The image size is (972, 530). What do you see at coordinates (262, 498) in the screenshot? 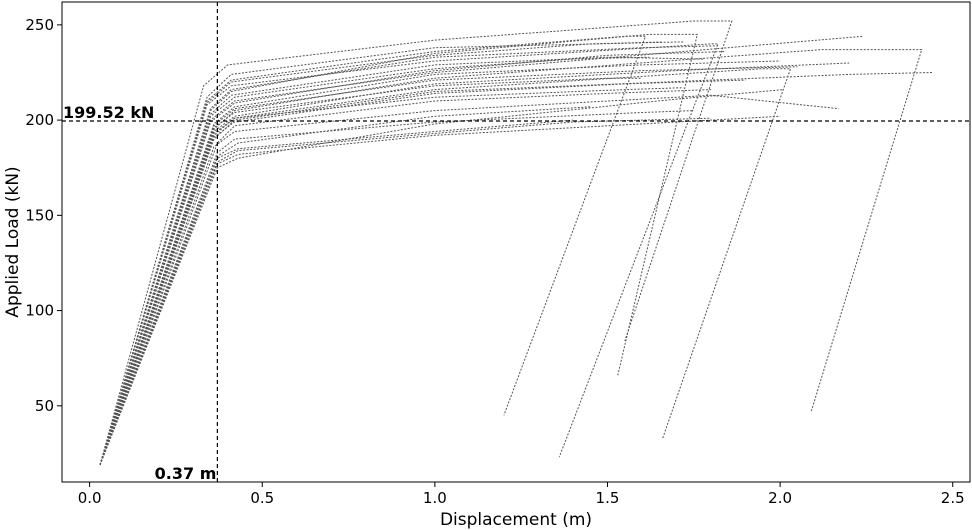
I see `x-tick-label: 0.5` at bounding box center [262, 498].